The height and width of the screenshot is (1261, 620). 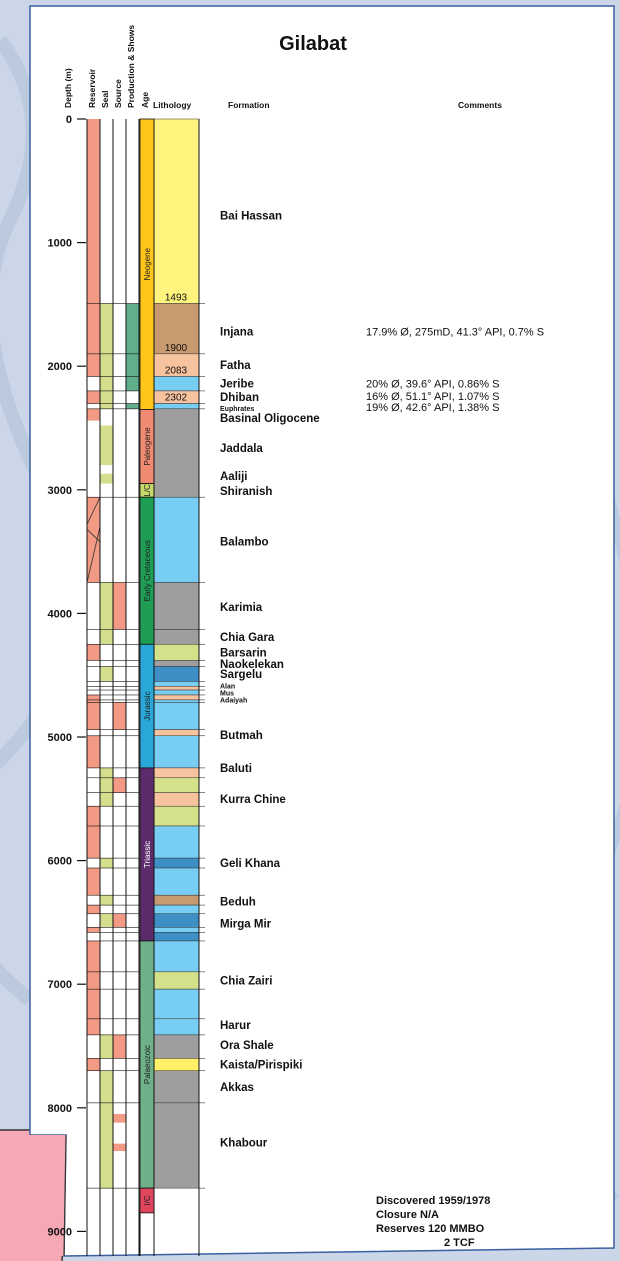 I want to click on header-lithology: Lithology, so click(x=172, y=105).